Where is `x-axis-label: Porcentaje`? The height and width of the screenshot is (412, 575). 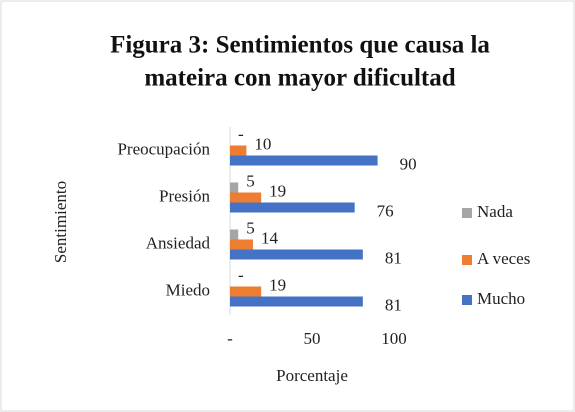
x-axis-label: Porcentaje is located at coordinates (312, 375).